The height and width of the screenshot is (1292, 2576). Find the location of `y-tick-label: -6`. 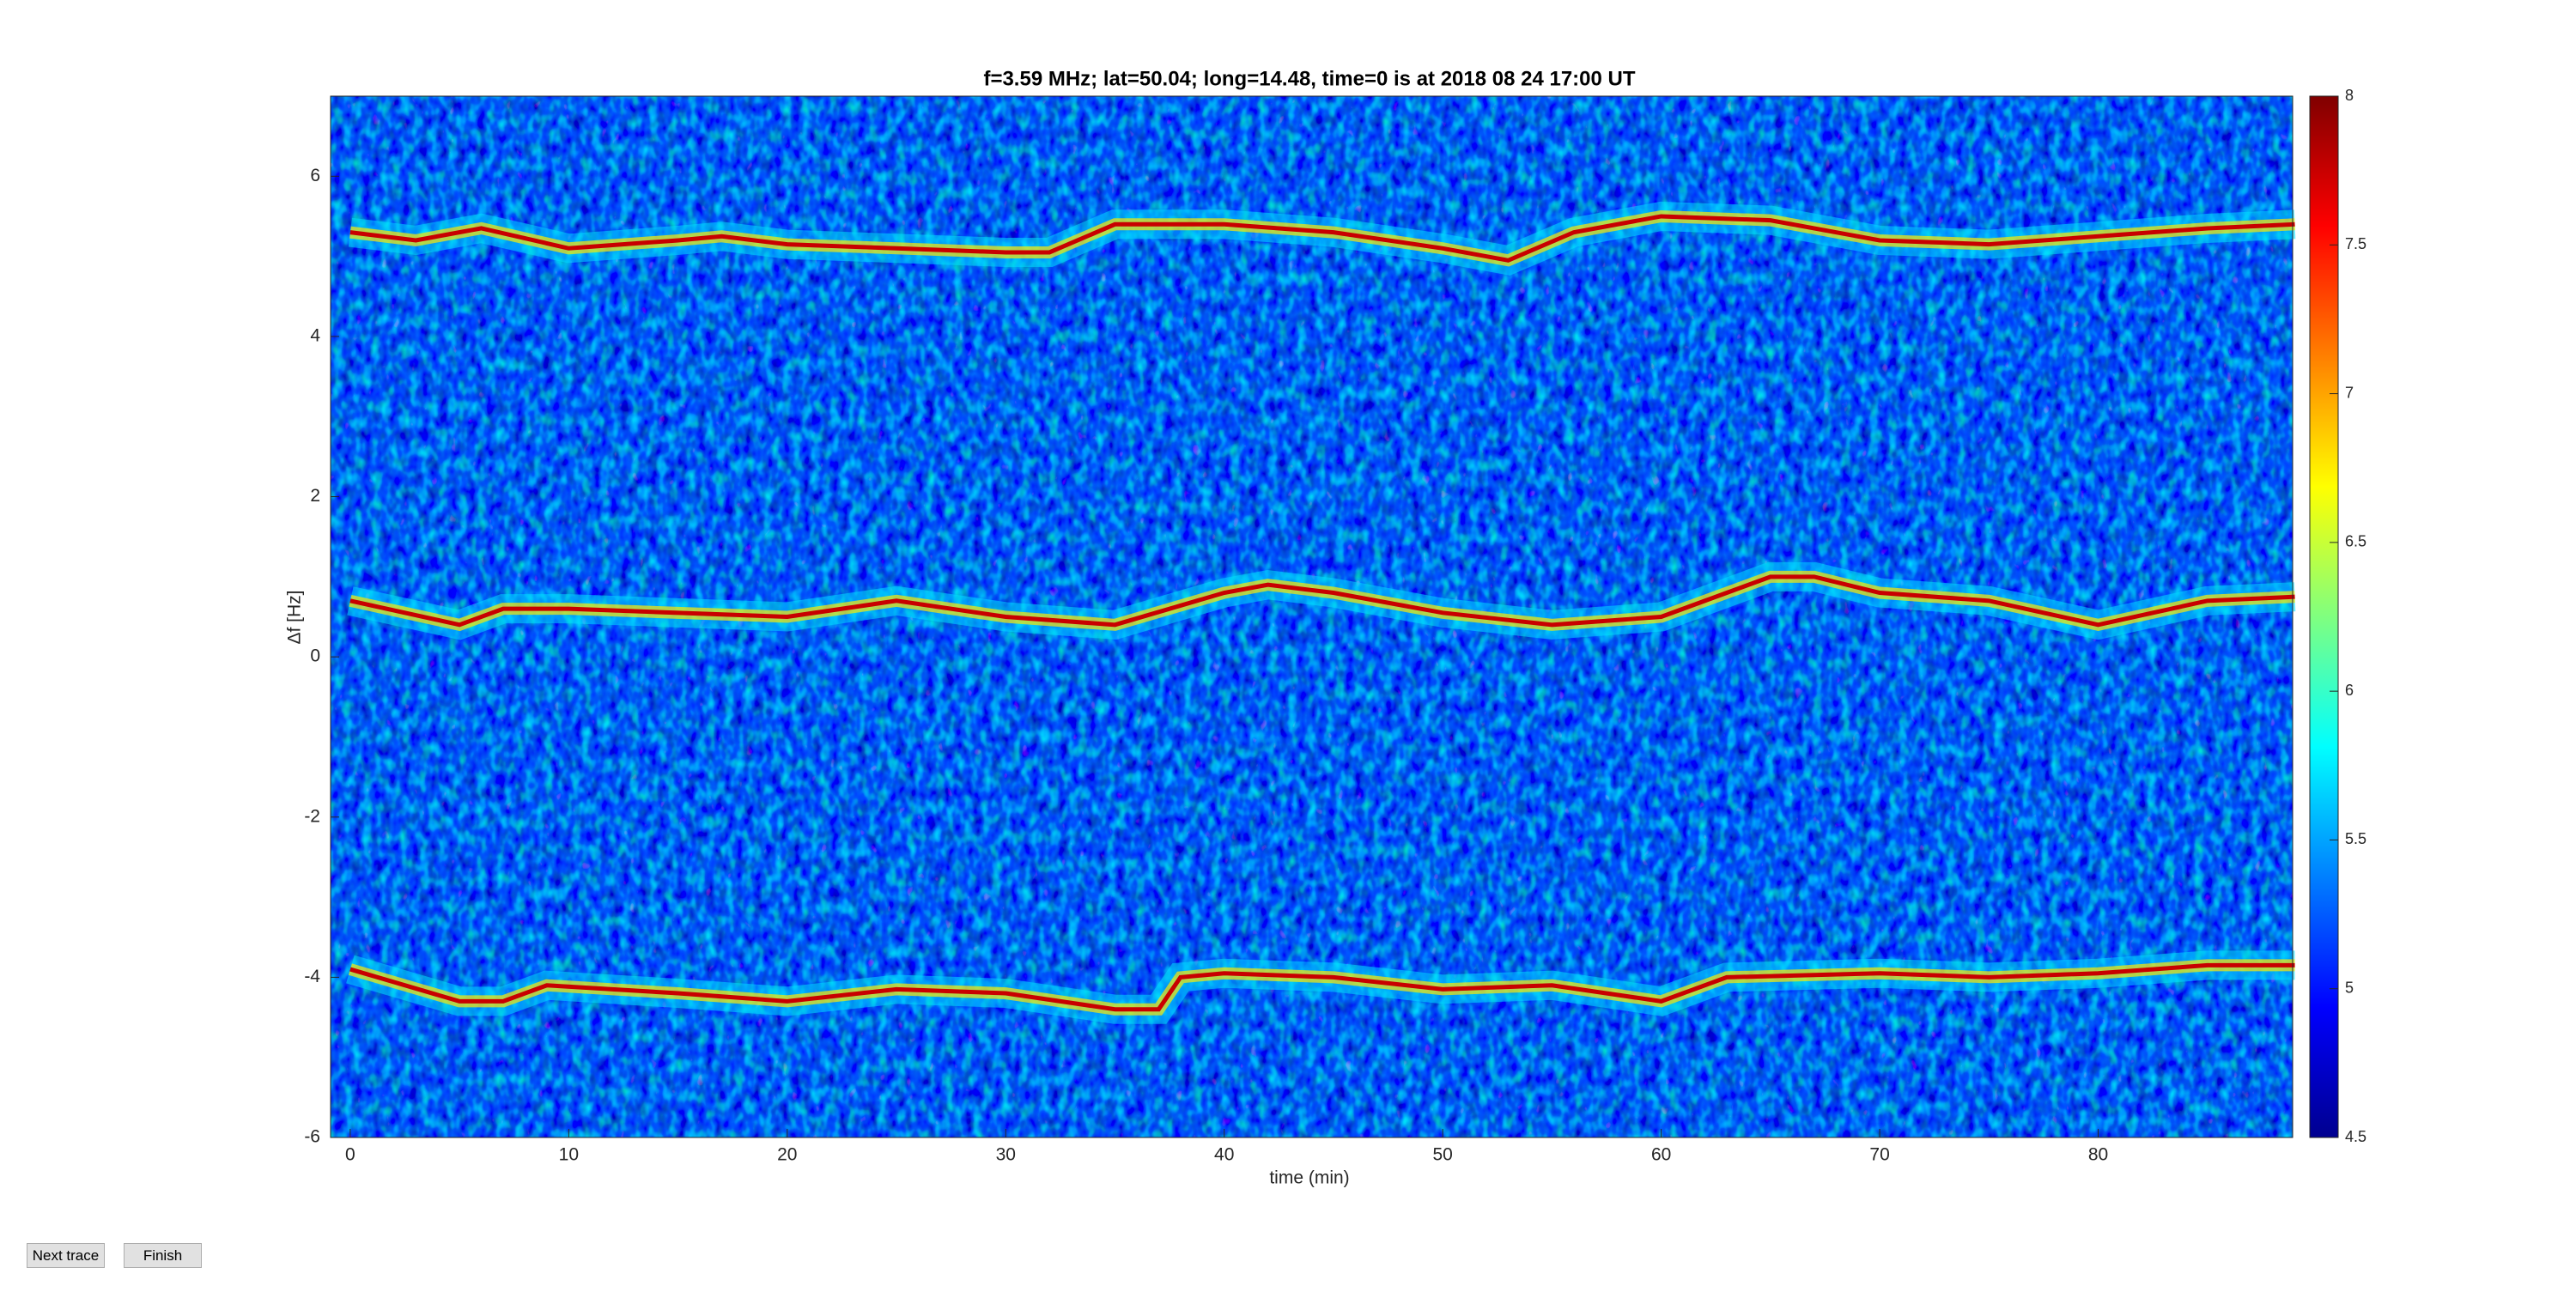

y-tick-label: -6 is located at coordinates (312, 1137).